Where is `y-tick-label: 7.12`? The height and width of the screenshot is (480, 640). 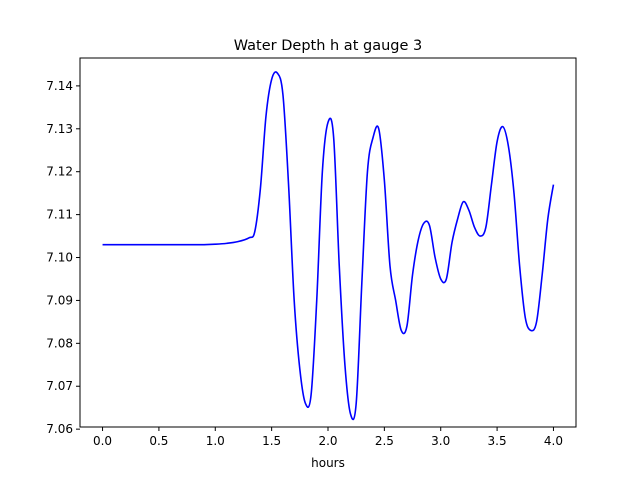 y-tick-label: 7.12 is located at coordinates (59, 172).